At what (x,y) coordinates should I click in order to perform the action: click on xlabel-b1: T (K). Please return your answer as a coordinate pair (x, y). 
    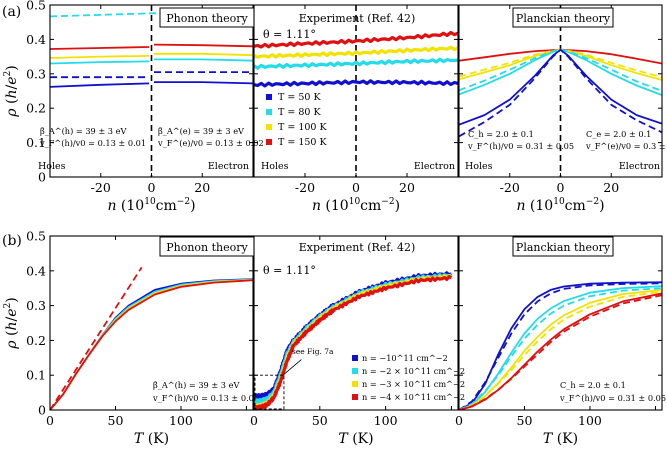
    Looking at the image, I should click on (151, 439).